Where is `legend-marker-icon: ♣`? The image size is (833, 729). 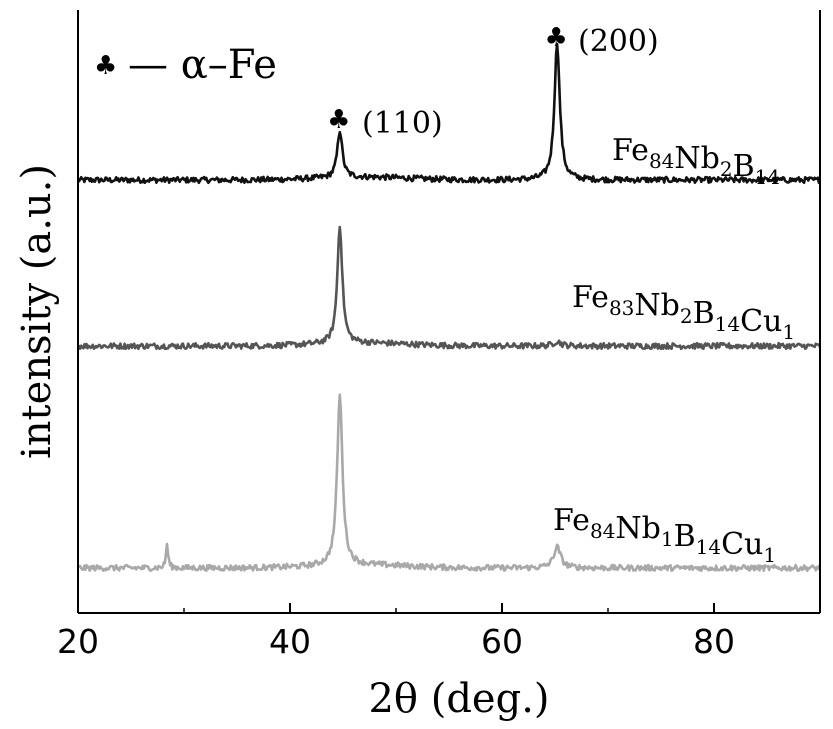
legend-marker-icon: ♣ is located at coordinates (105, 66).